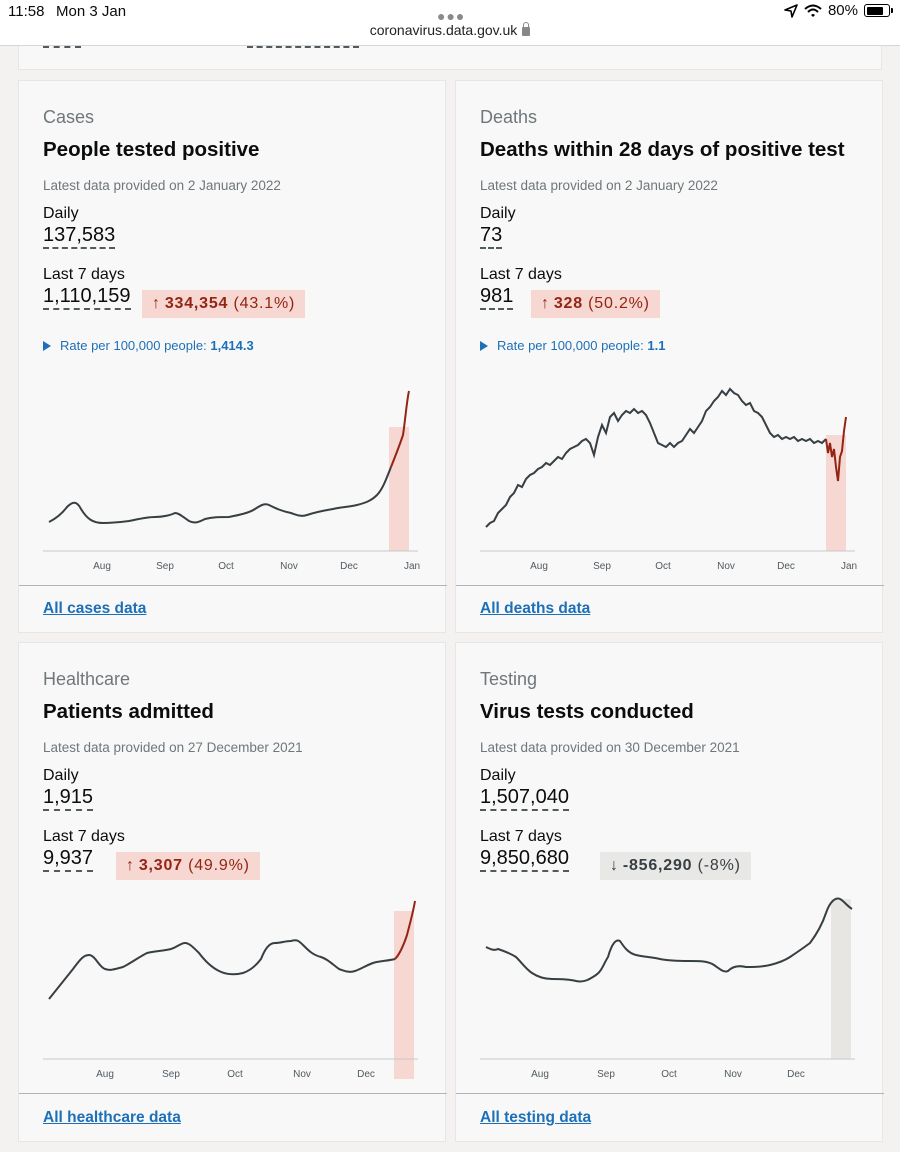 The height and width of the screenshot is (1152, 900). I want to click on url-text: coronavirus.data.gov.uk, so click(443, 30).